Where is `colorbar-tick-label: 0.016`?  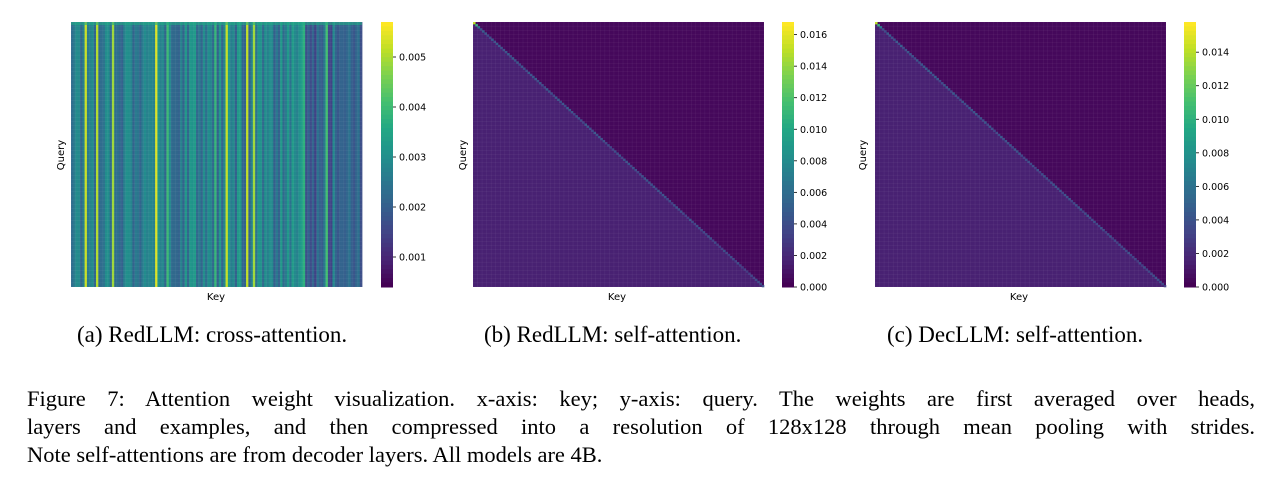 colorbar-tick-label: 0.016 is located at coordinates (813, 35).